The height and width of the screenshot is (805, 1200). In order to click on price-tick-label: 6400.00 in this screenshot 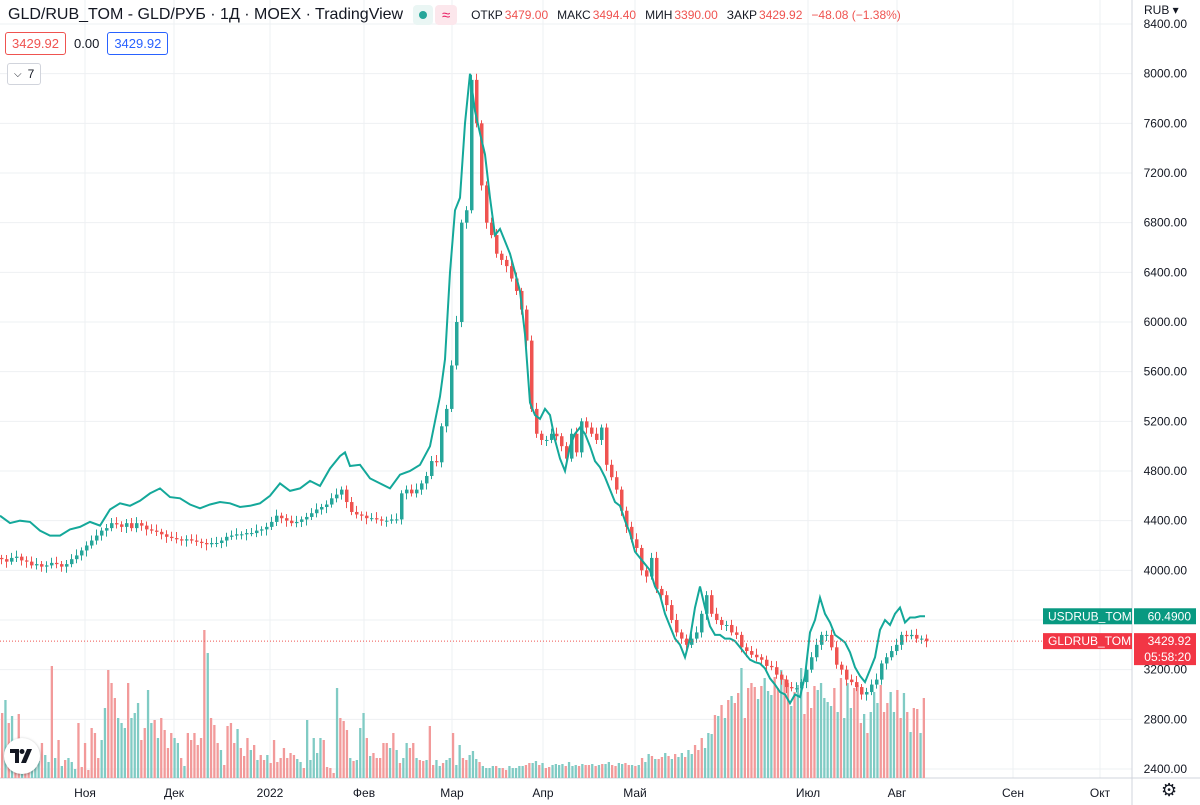, I will do `click(1166, 272)`.